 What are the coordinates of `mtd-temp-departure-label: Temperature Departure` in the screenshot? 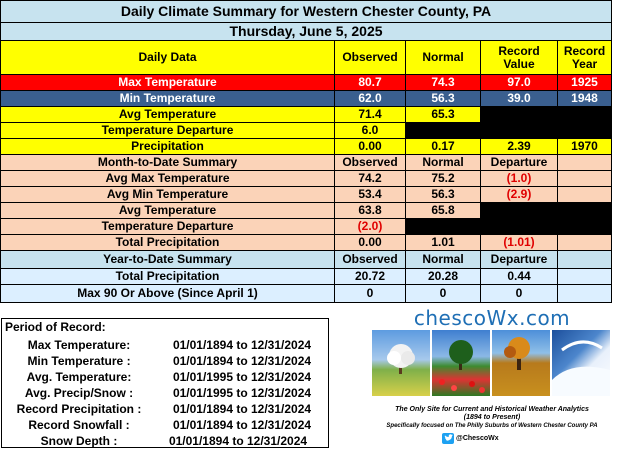 It's located at (168, 227).